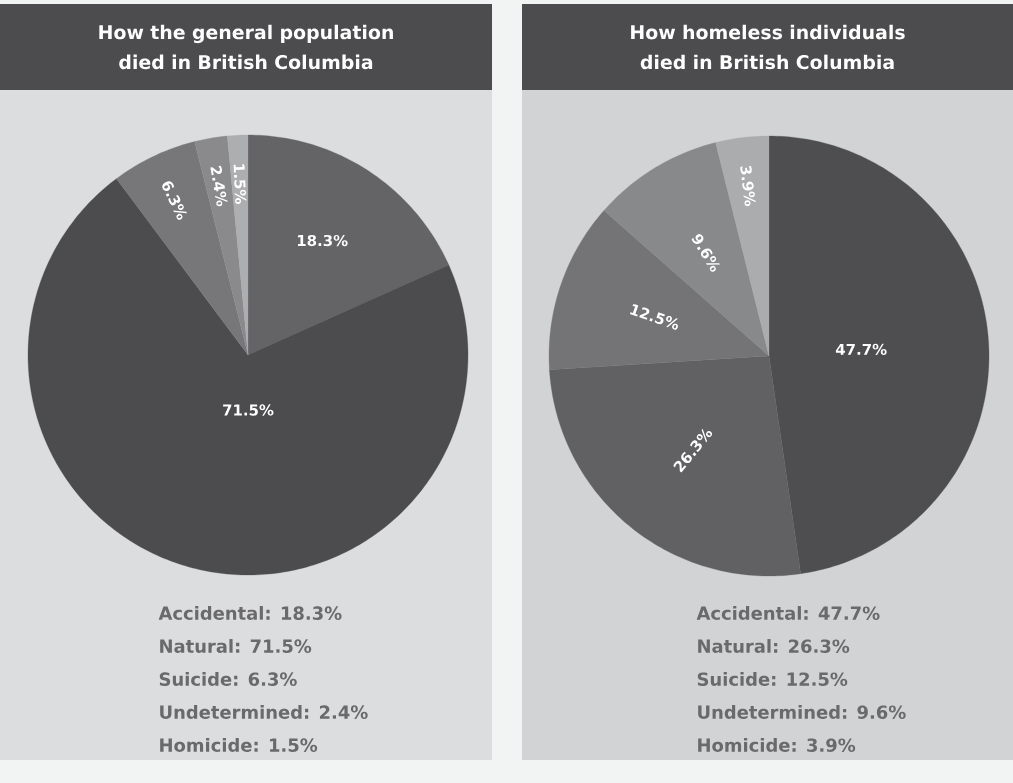 The image size is (1013, 783). I want to click on data-label: 71.5%, so click(248, 410).